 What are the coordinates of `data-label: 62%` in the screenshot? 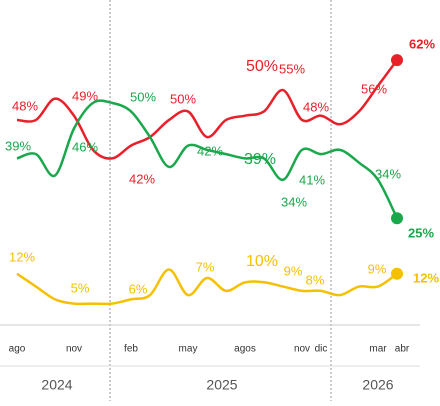 It's located at (422, 43).